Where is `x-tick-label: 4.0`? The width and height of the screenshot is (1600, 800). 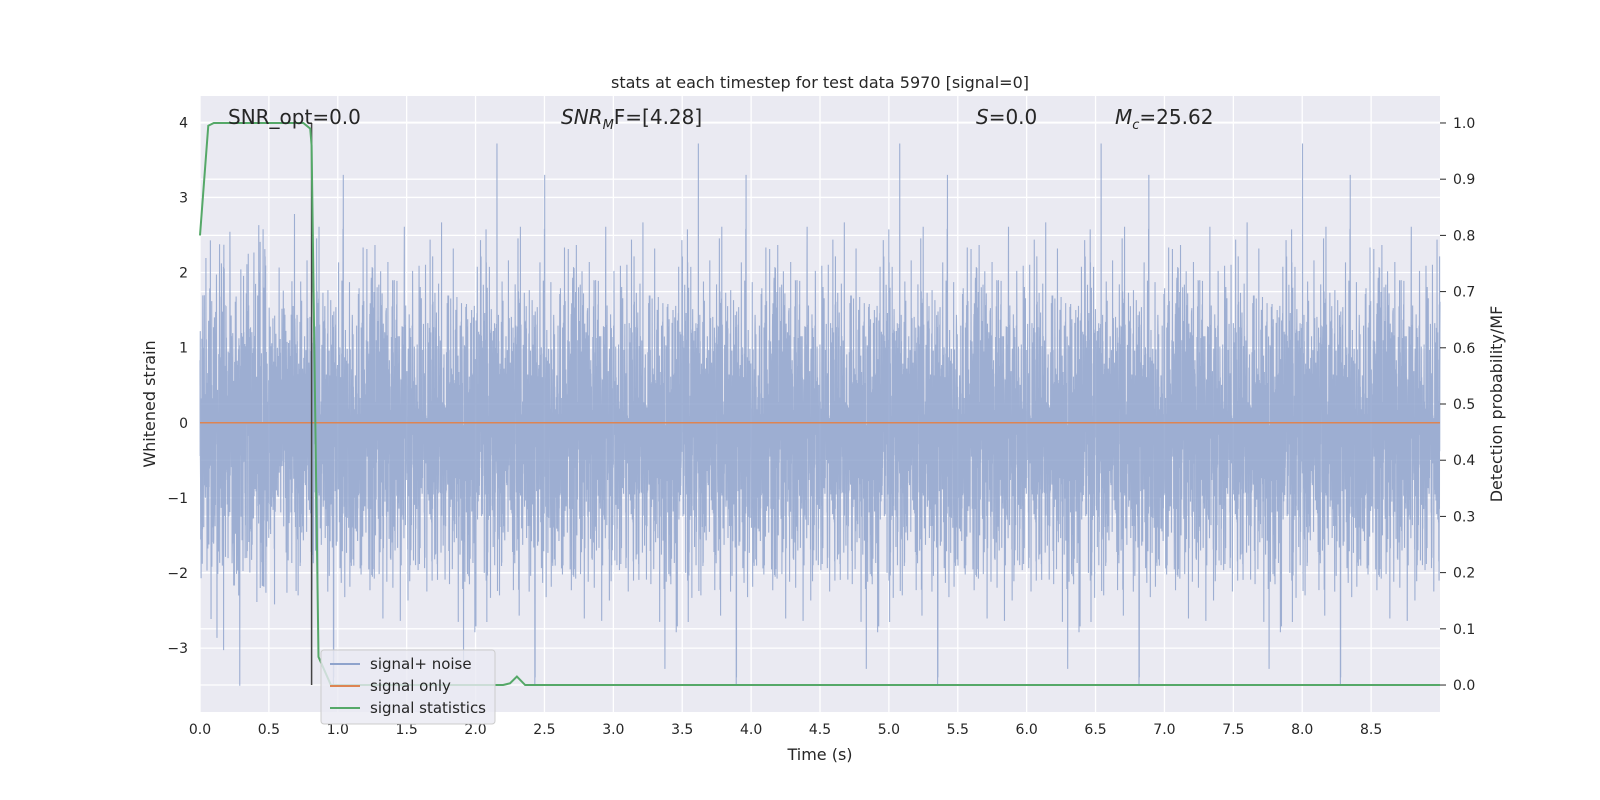
x-tick-label: 4.0 is located at coordinates (751, 730).